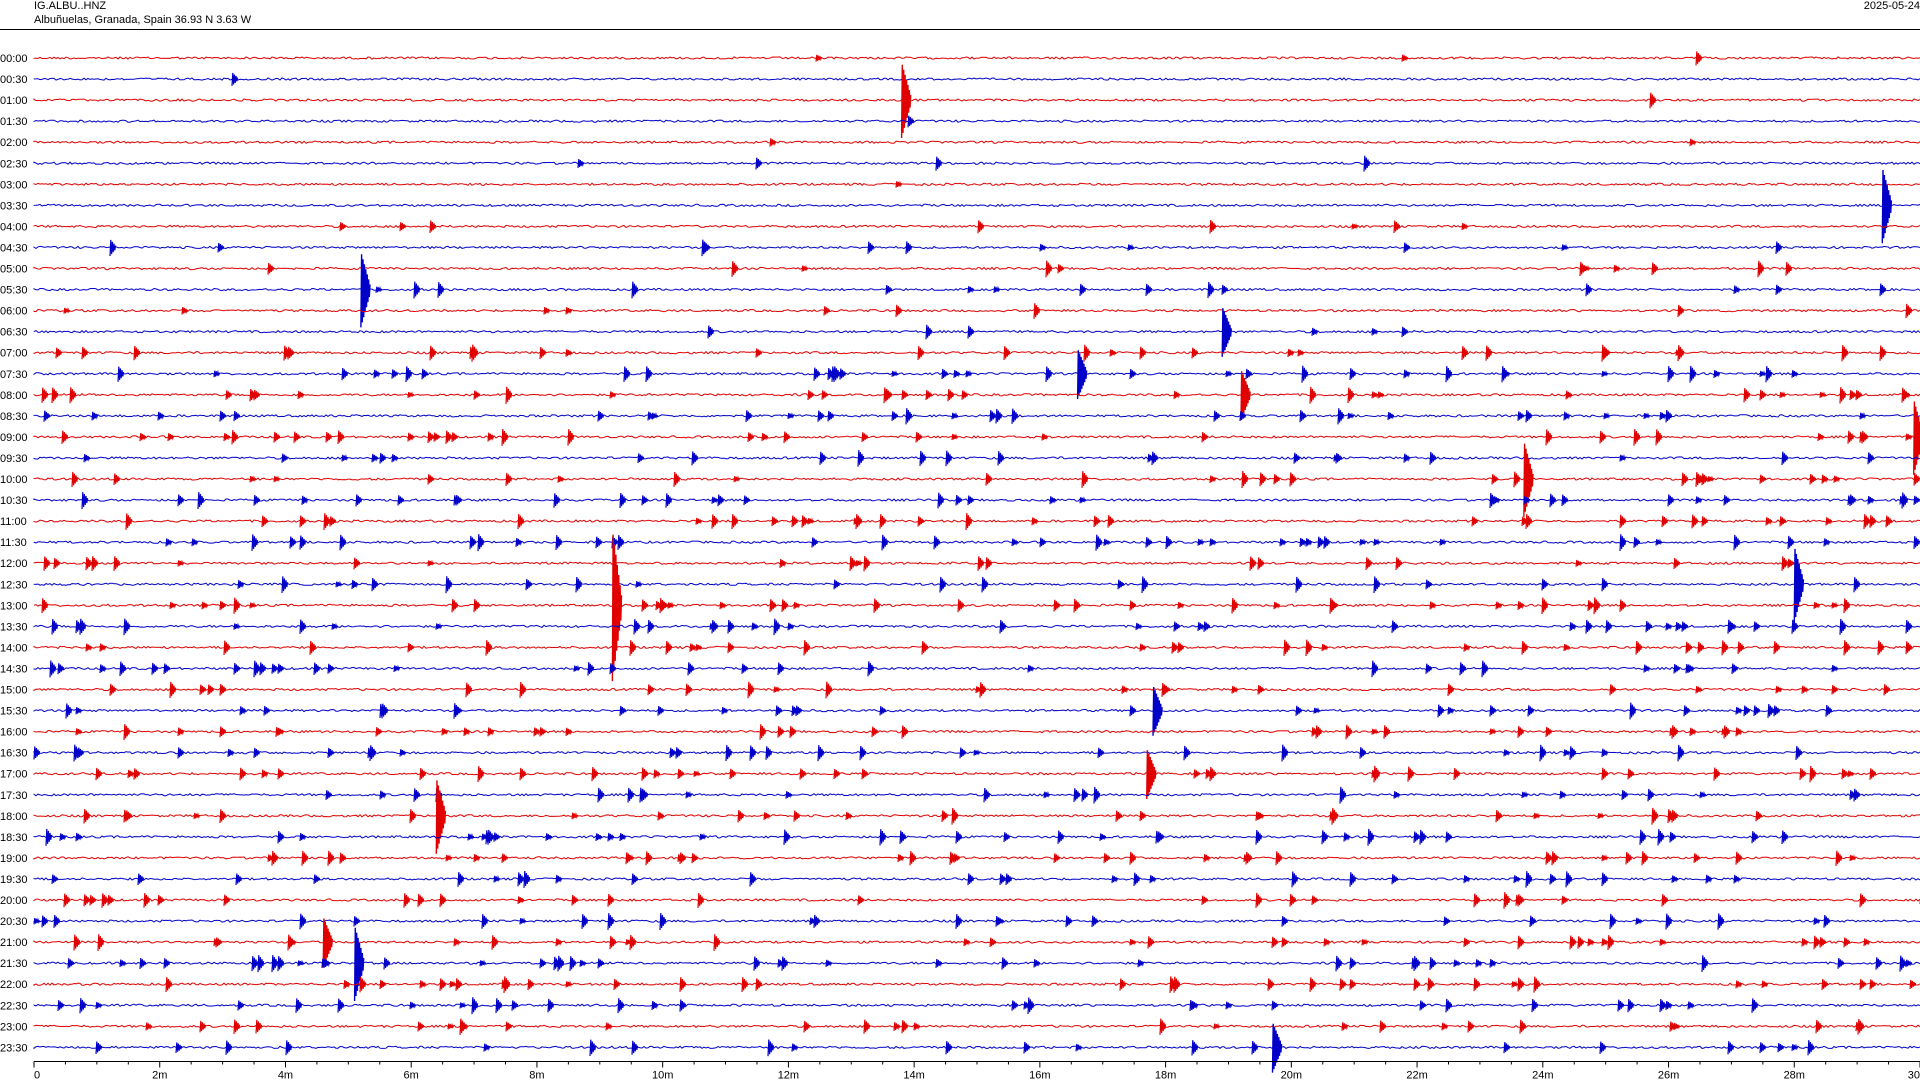 This screenshot has width=1920, height=1080. Describe the element at coordinates (14, 585) in the screenshot. I see `row-label: 12:30` at that location.